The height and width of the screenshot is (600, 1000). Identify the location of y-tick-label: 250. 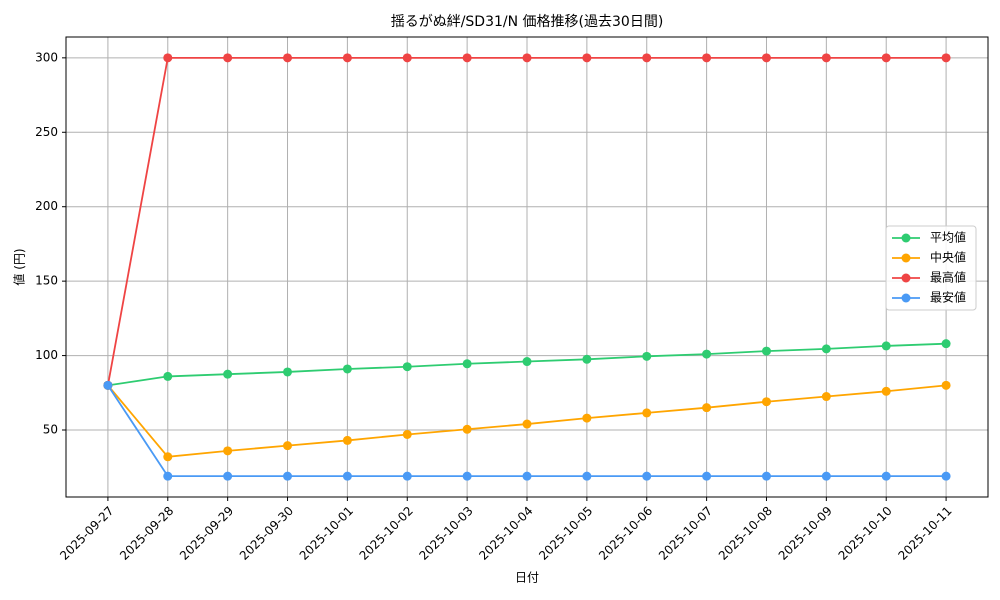
(46, 132).